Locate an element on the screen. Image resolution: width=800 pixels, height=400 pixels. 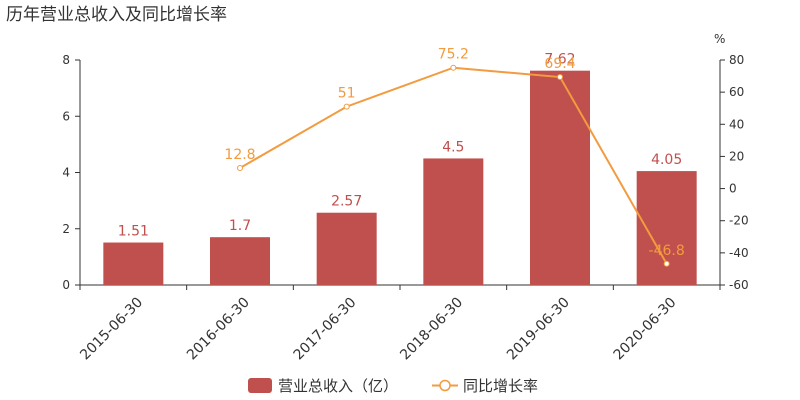
y-right-unit: % is located at coordinates (719, 39).